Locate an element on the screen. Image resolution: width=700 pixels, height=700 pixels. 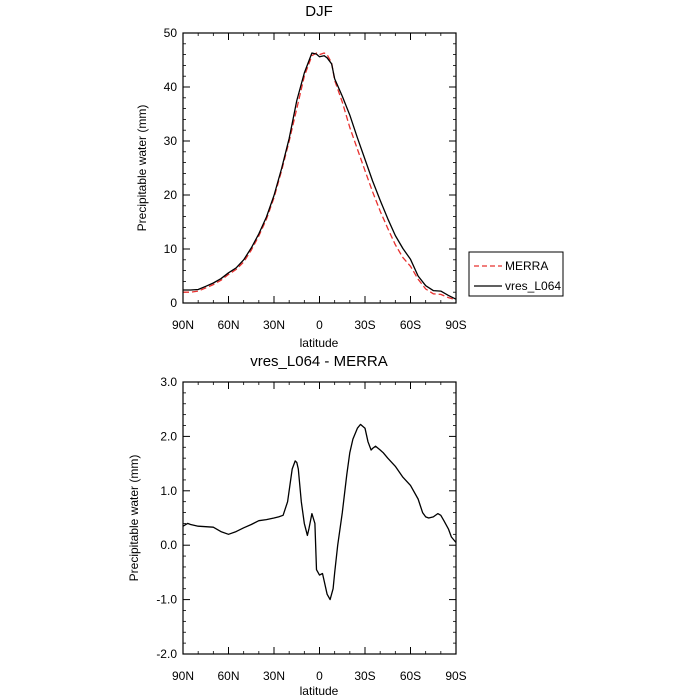
bottom-x-tick-label: 0 is located at coordinates (319, 676).